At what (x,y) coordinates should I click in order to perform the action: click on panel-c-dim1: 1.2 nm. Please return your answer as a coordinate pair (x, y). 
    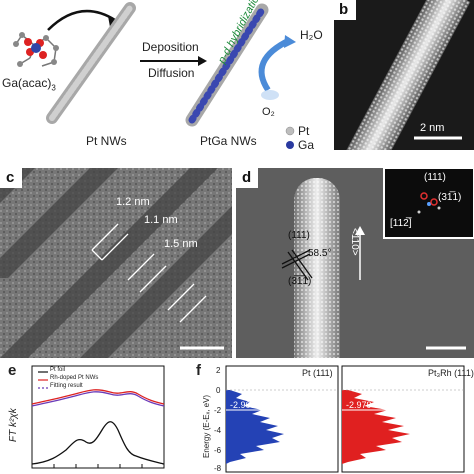
    Looking at the image, I should click on (133, 202).